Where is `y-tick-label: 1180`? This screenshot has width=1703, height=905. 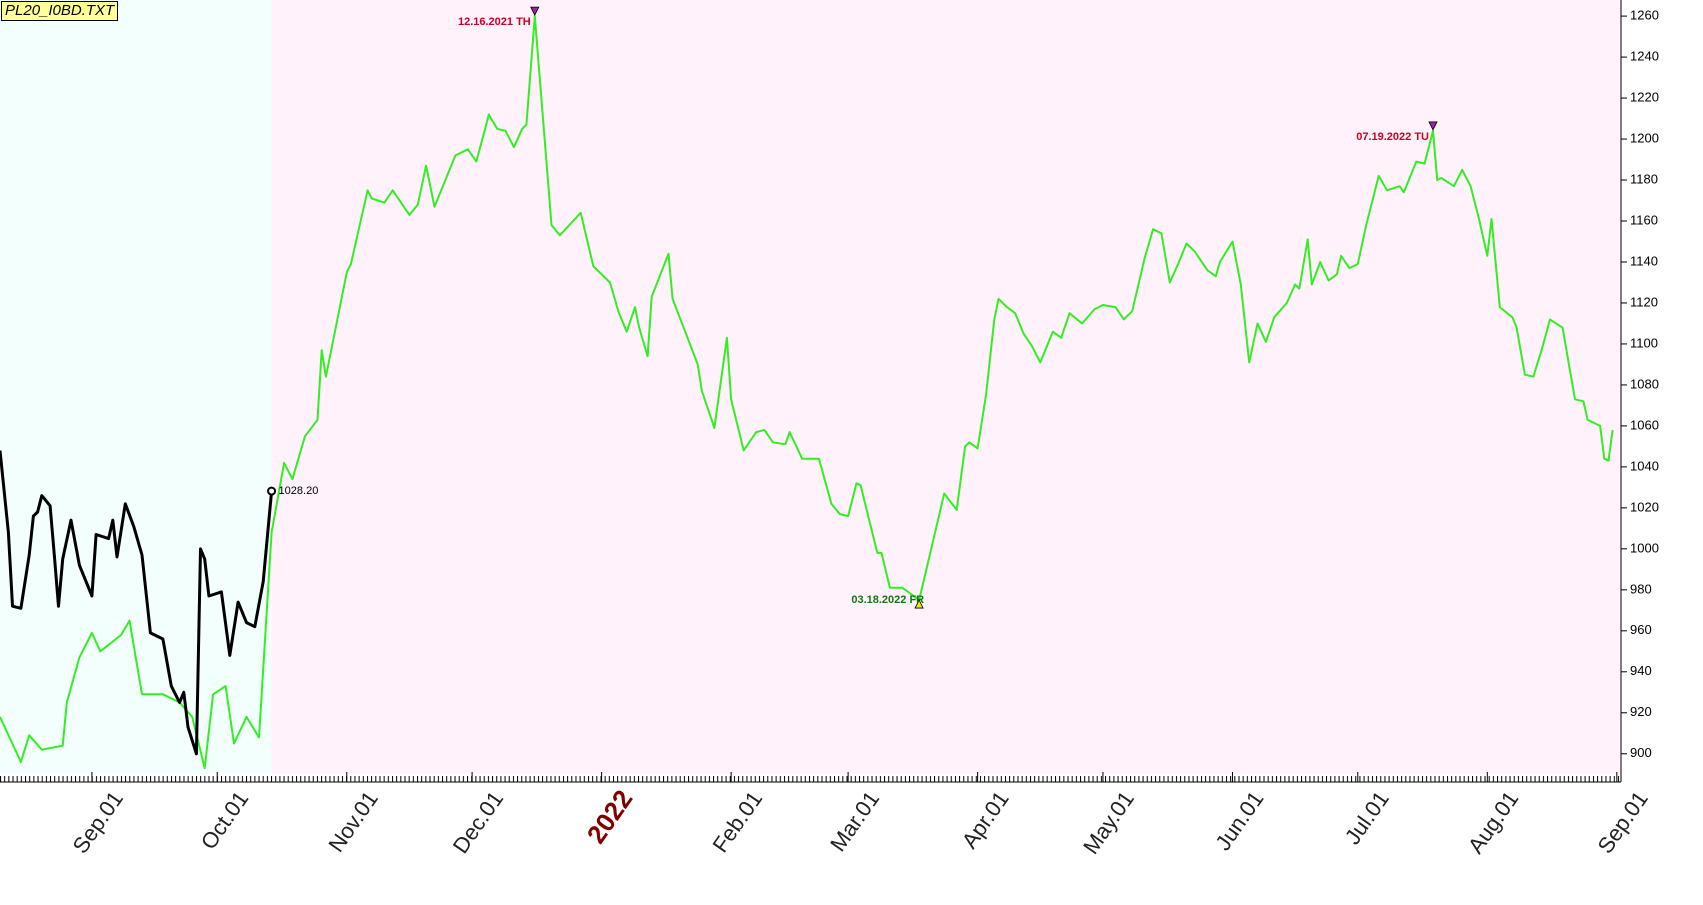
y-tick-label: 1180 is located at coordinates (1644, 178).